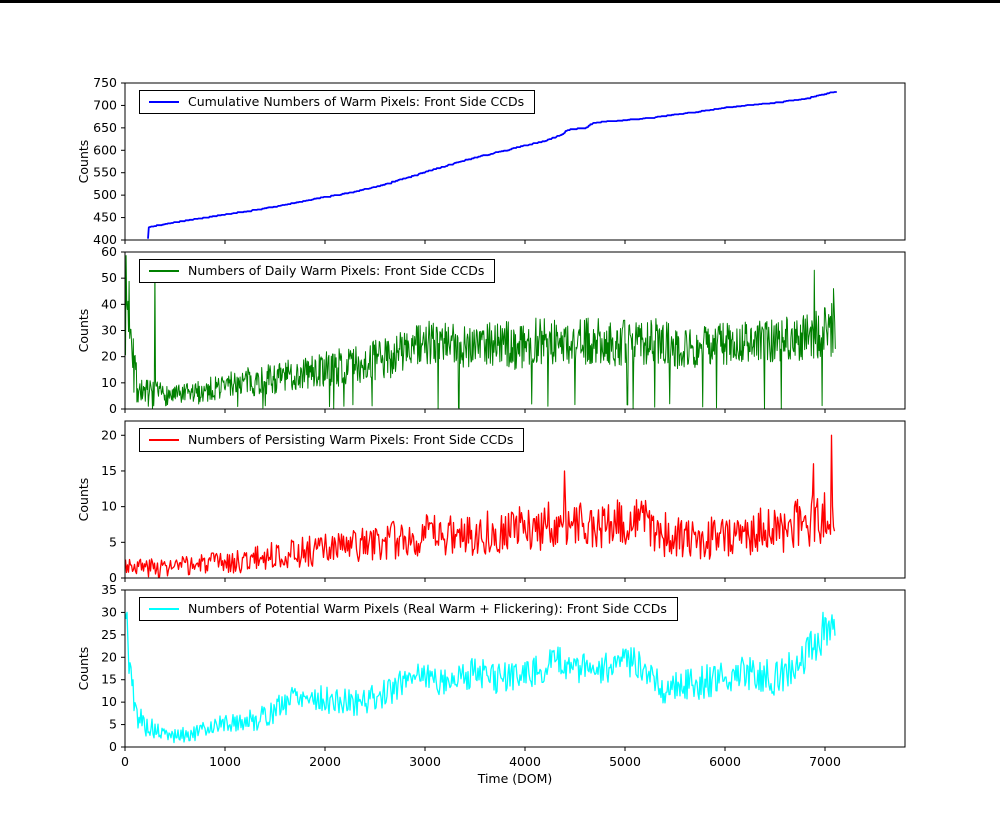 Image resolution: width=1000 pixels, height=832 pixels. Describe the element at coordinates (500, 1) in the screenshot. I see `window-top-edge` at that location.